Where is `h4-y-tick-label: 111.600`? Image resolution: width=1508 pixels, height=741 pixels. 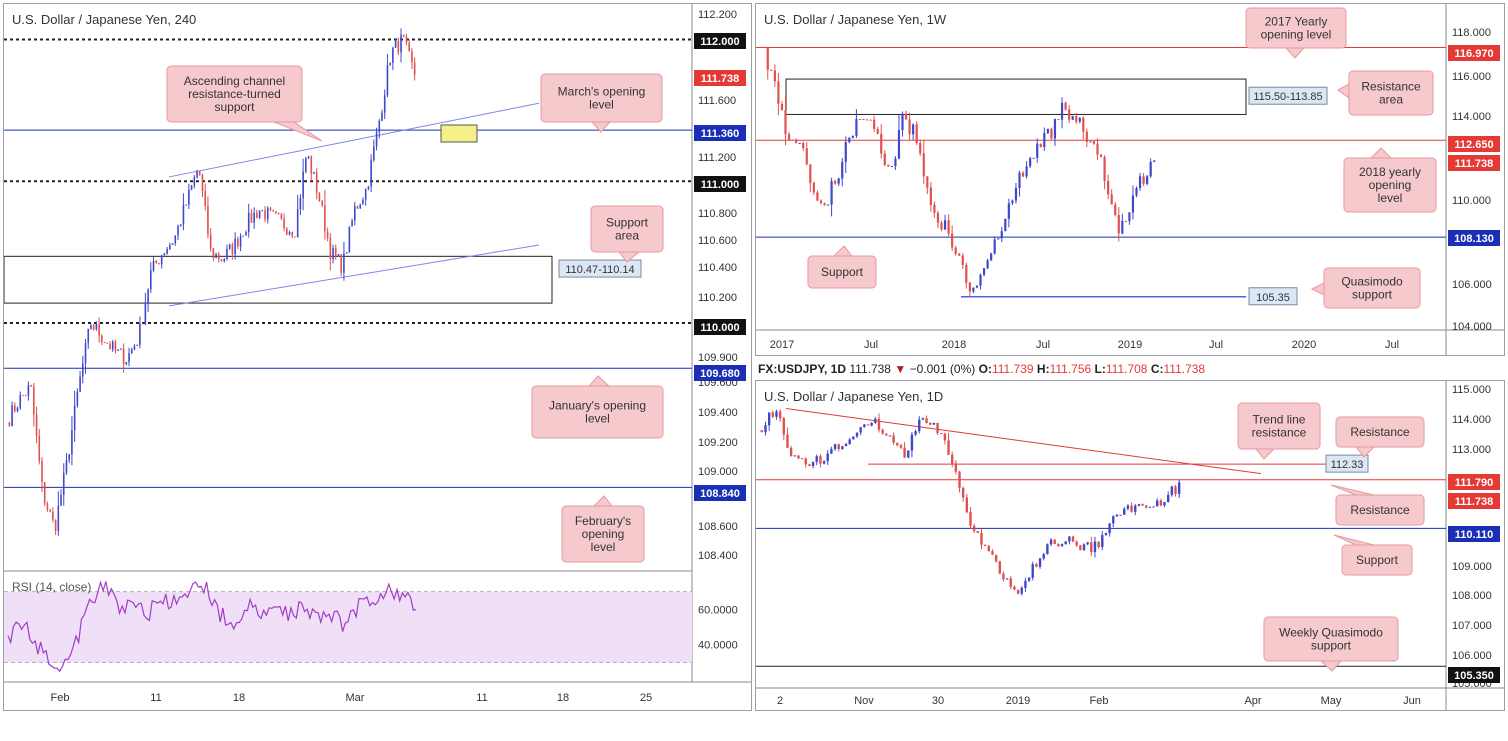
h4-y-tick-label: 111.600 is located at coordinates (717, 101).